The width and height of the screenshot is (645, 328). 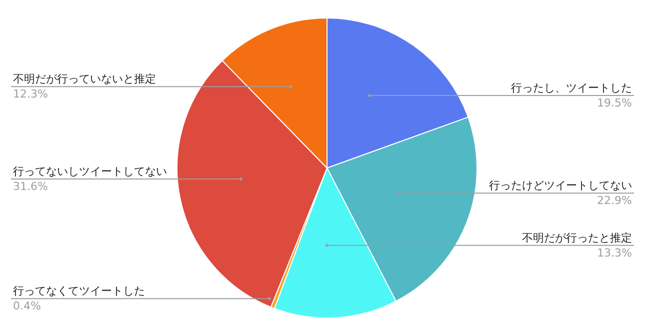 I want to click on slice-label: 行ってないしツイートしてない, so click(x=90, y=171).